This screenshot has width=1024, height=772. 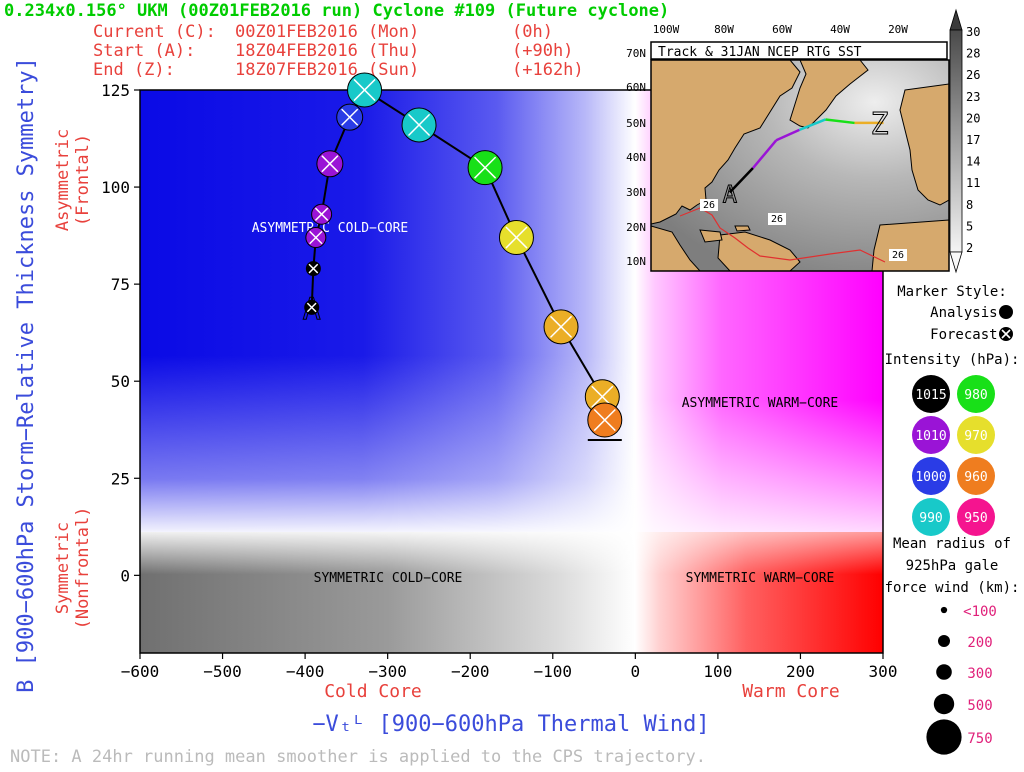 What do you see at coordinates (73, 568) in the screenshot?
I see `y-side-label-symmetric: Symmetric(Nonfrontal)` at bounding box center [73, 568].